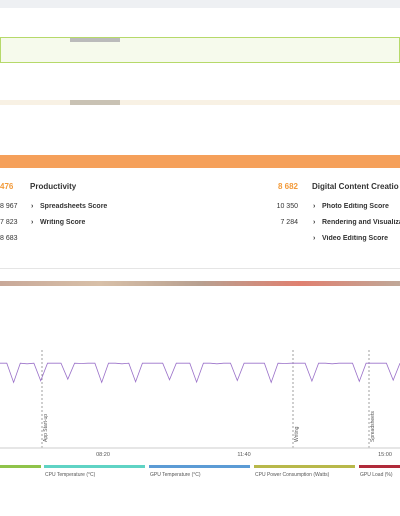 This screenshot has width=400, height=516. Describe the element at coordinates (200, 50) in the screenshot. I see `banner` at that location.